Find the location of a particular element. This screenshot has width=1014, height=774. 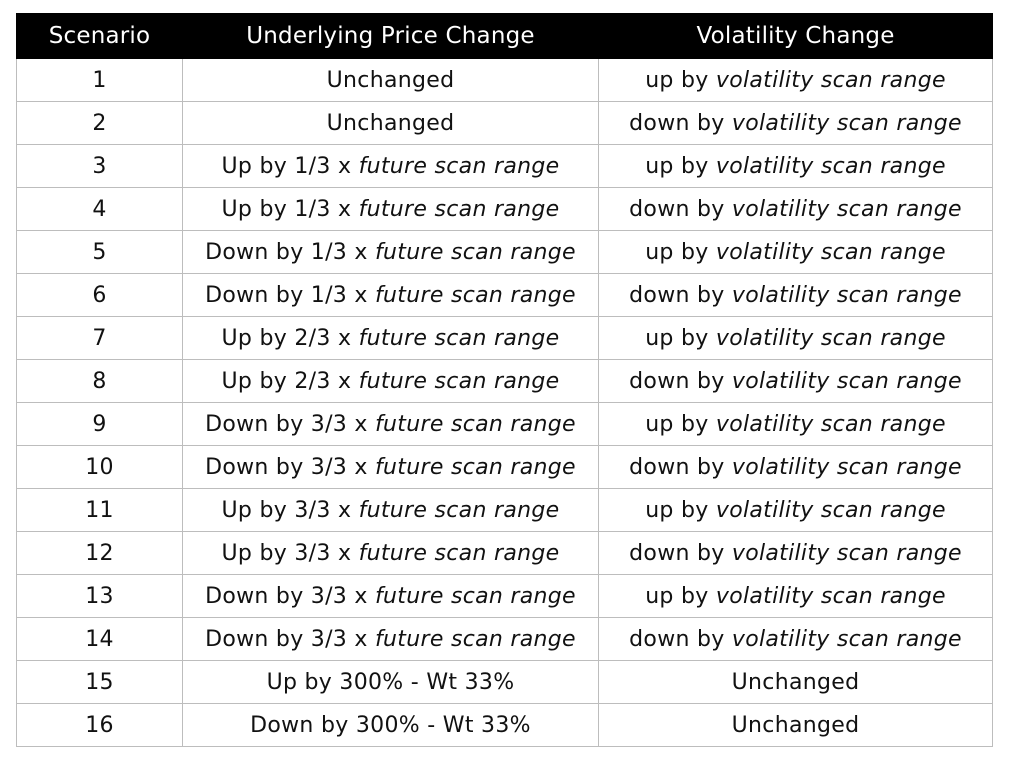

scenario-number-cell: 8 is located at coordinates (99, 381).